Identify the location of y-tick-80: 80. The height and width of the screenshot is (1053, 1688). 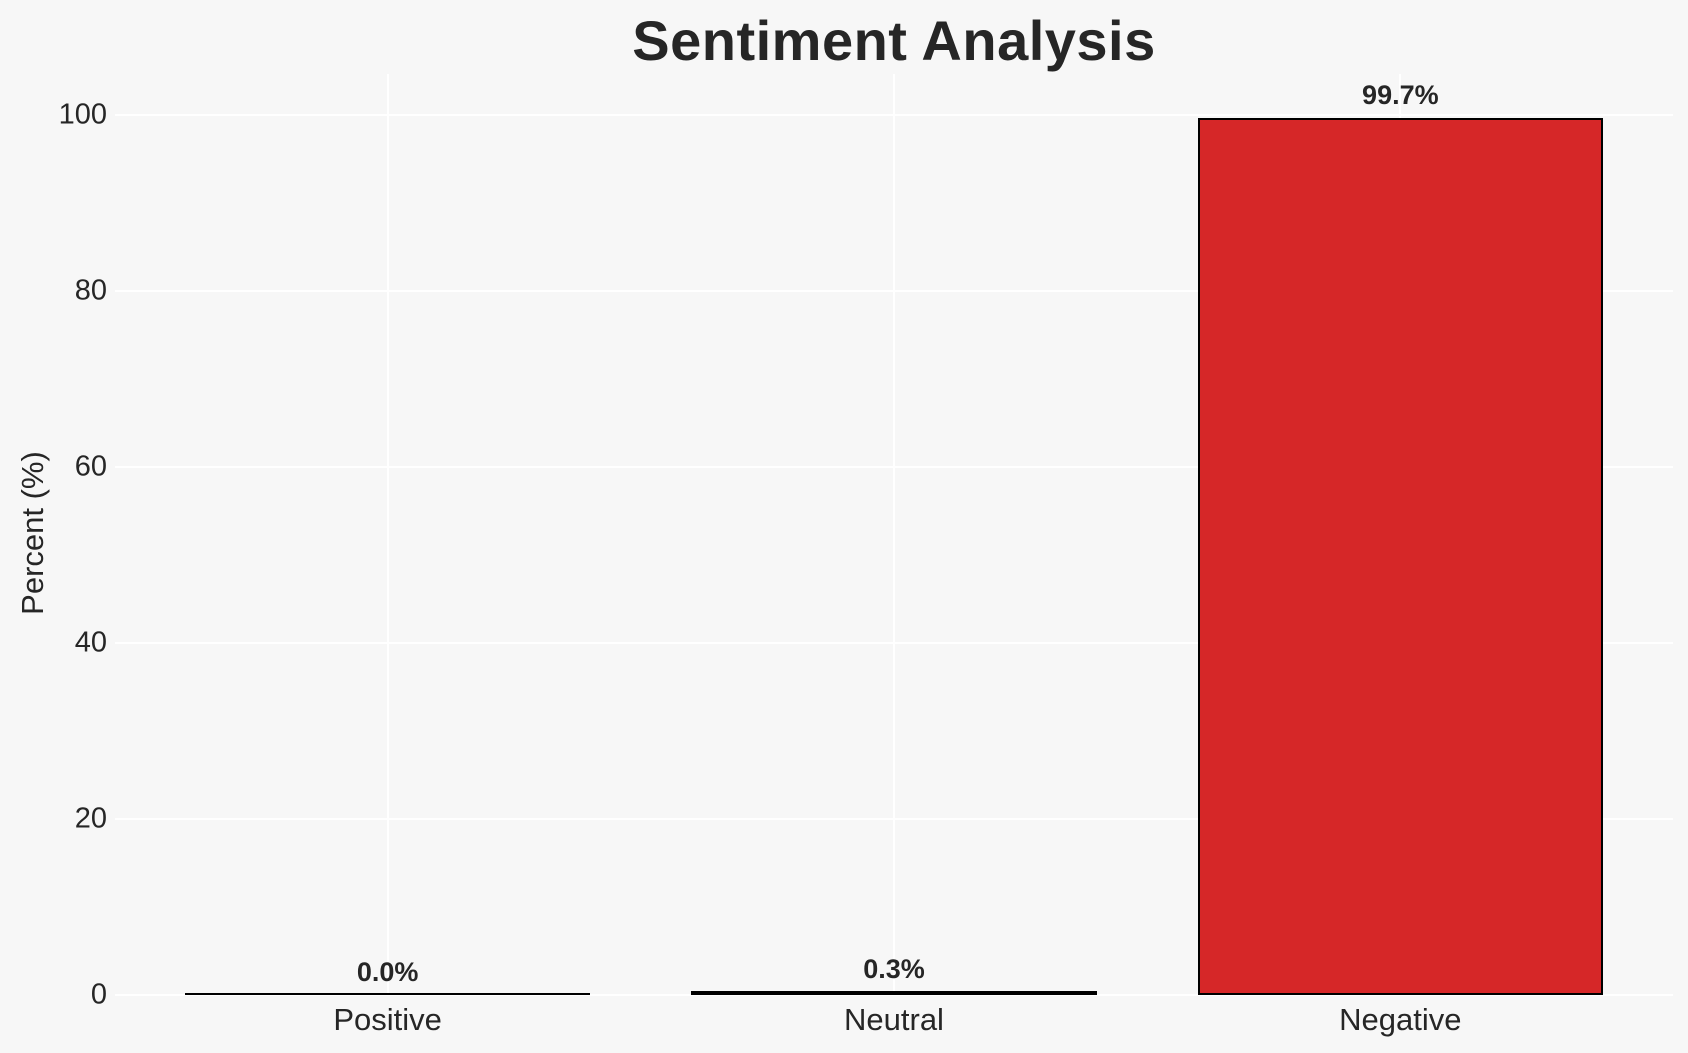
(90, 290).